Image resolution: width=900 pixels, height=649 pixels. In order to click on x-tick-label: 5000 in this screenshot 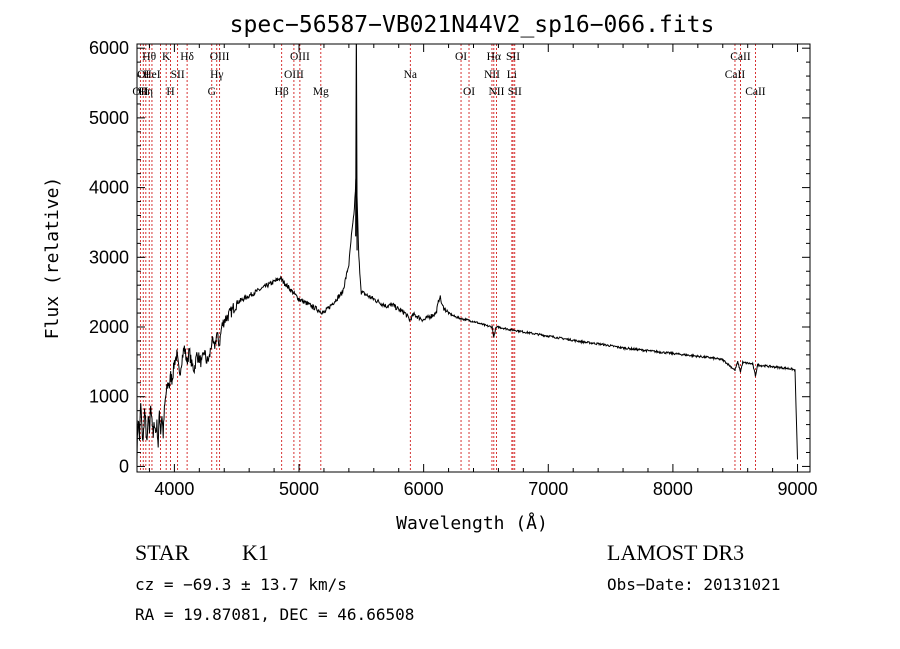, I will do `click(299, 489)`.